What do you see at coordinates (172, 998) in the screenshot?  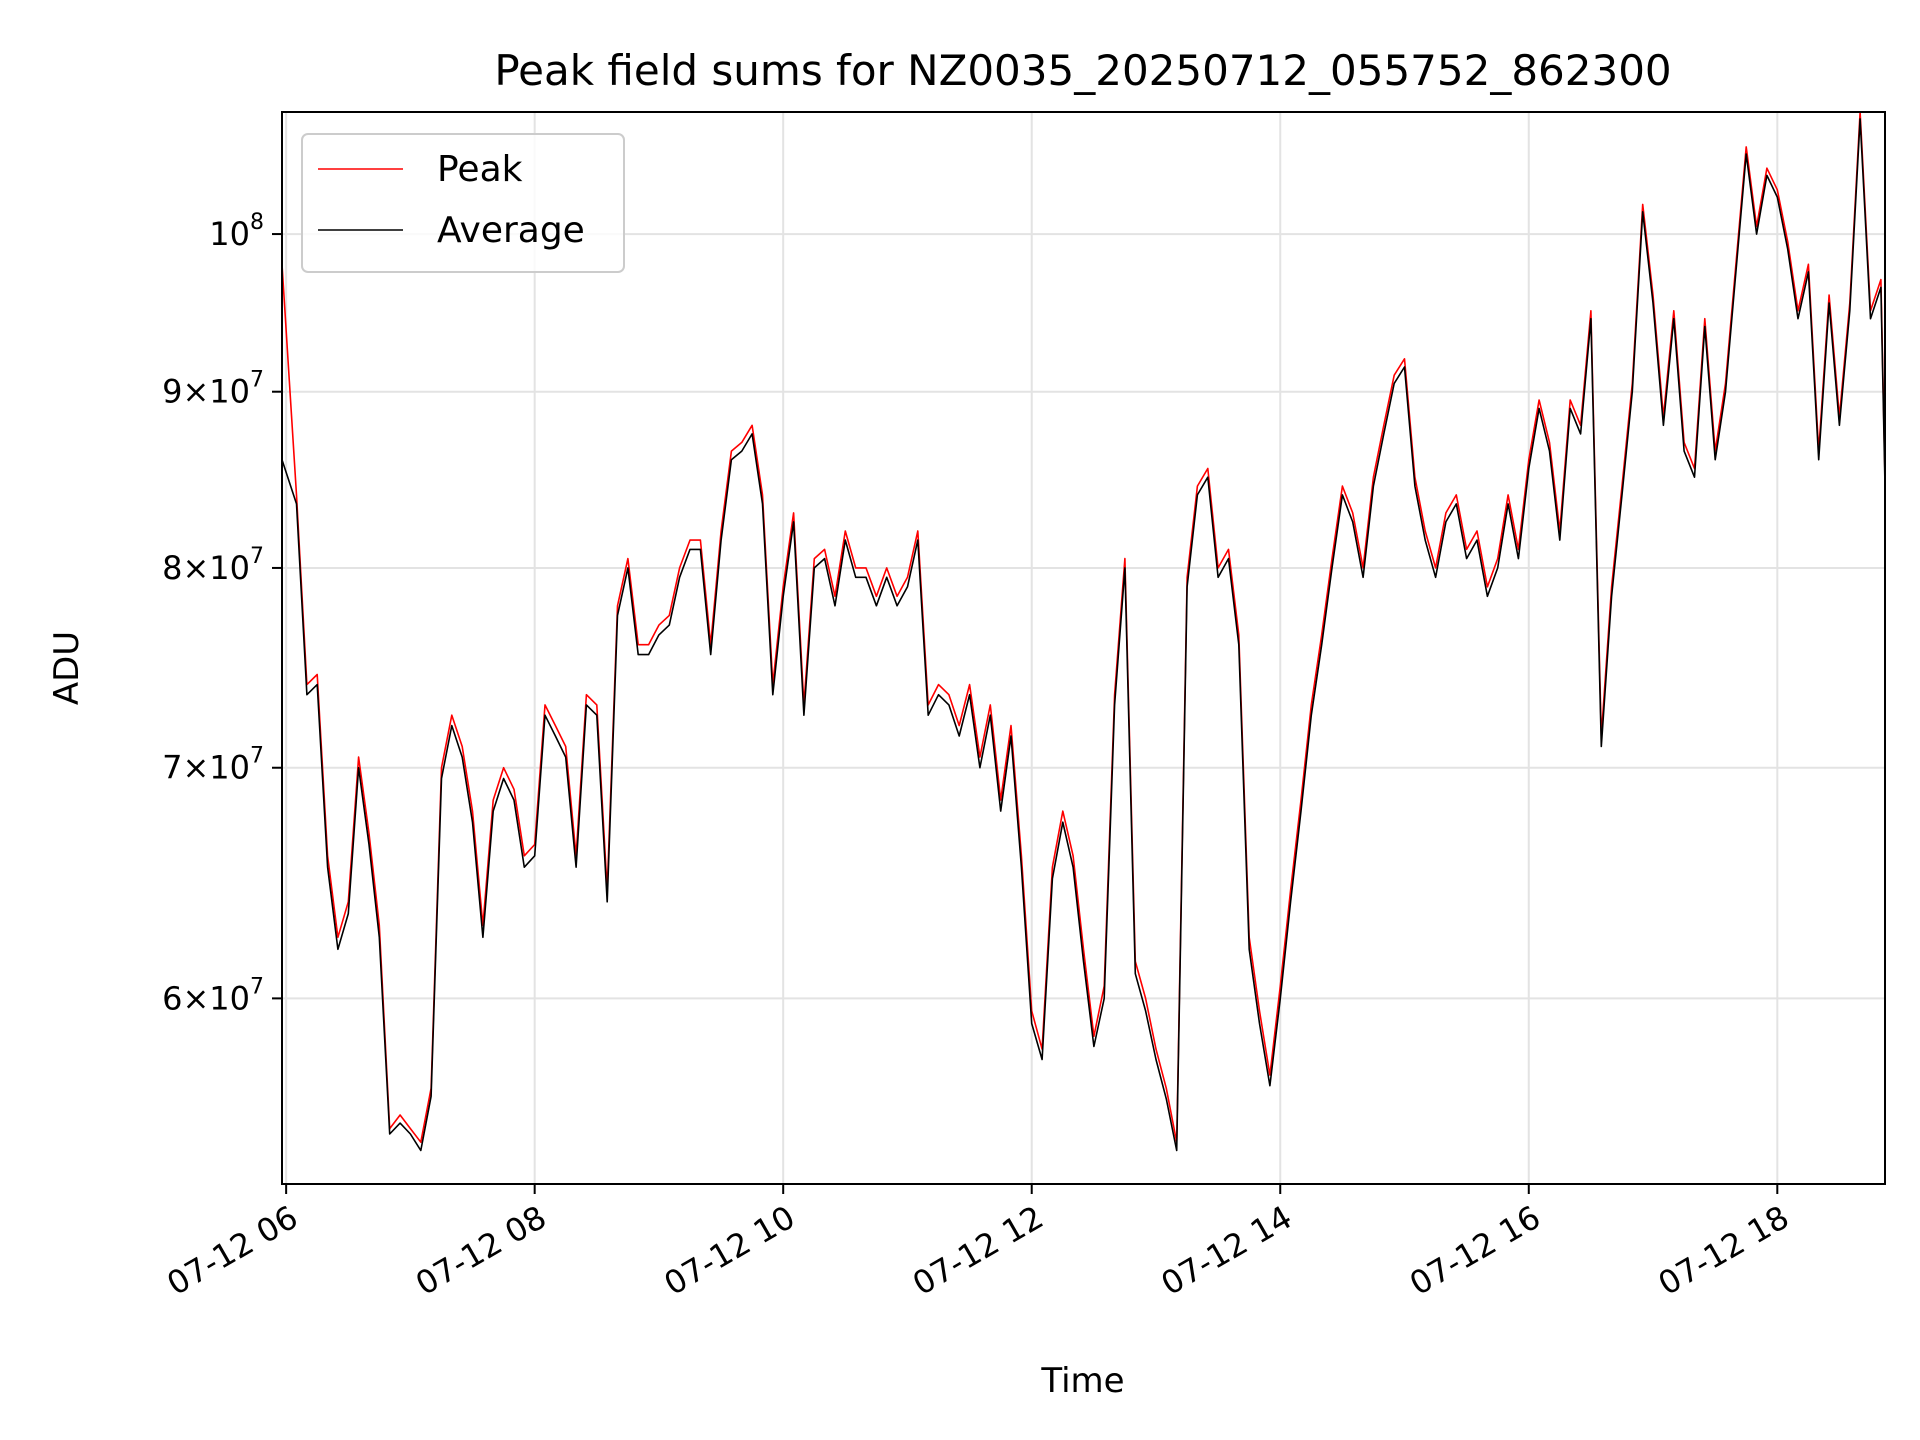 I see `y-tick-mantissa: 6` at bounding box center [172, 998].